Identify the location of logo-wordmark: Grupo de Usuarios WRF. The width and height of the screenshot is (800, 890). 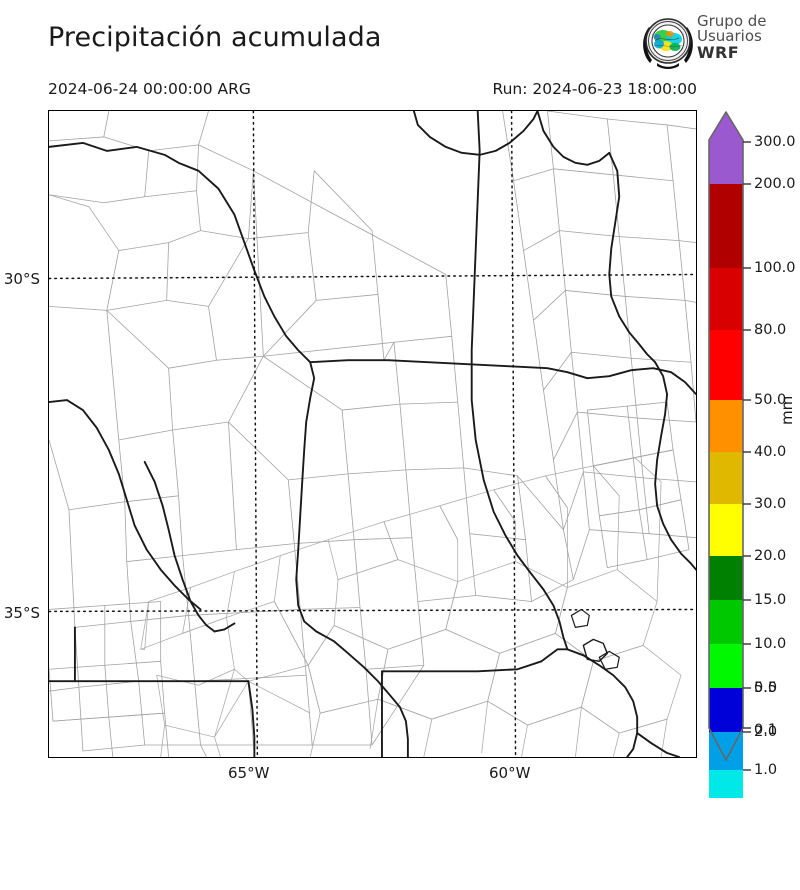
(732, 37).